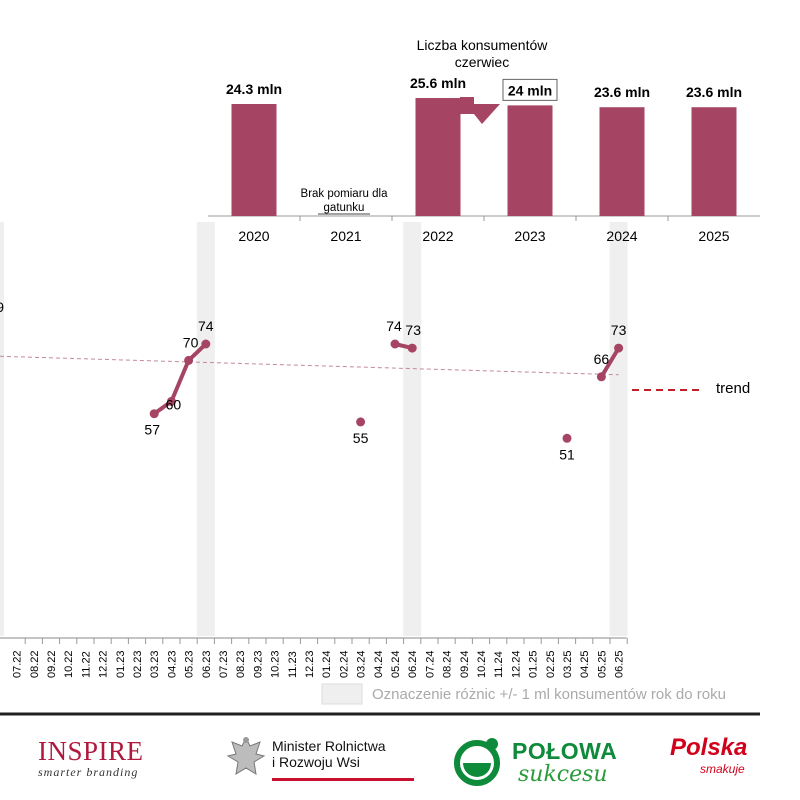  What do you see at coordinates (191, 342) in the screenshot?
I see `point-label: 70` at bounding box center [191, 342].